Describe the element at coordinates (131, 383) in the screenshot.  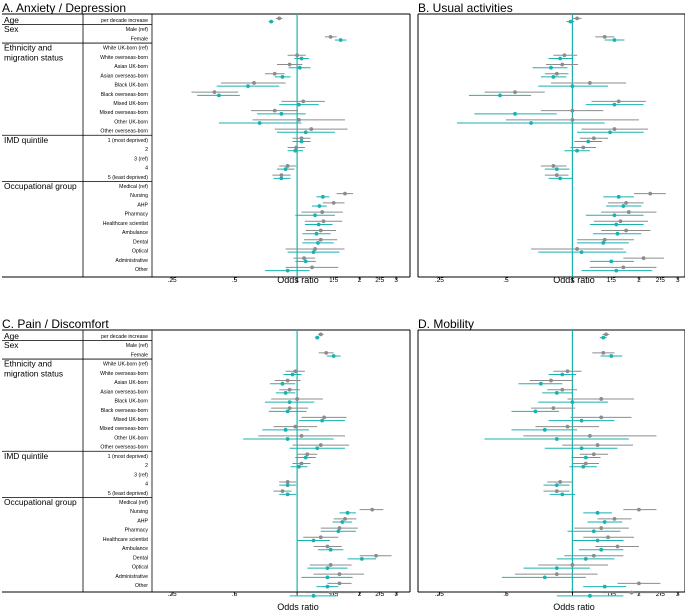
I see `row-label: Asian UK-born` at that location.